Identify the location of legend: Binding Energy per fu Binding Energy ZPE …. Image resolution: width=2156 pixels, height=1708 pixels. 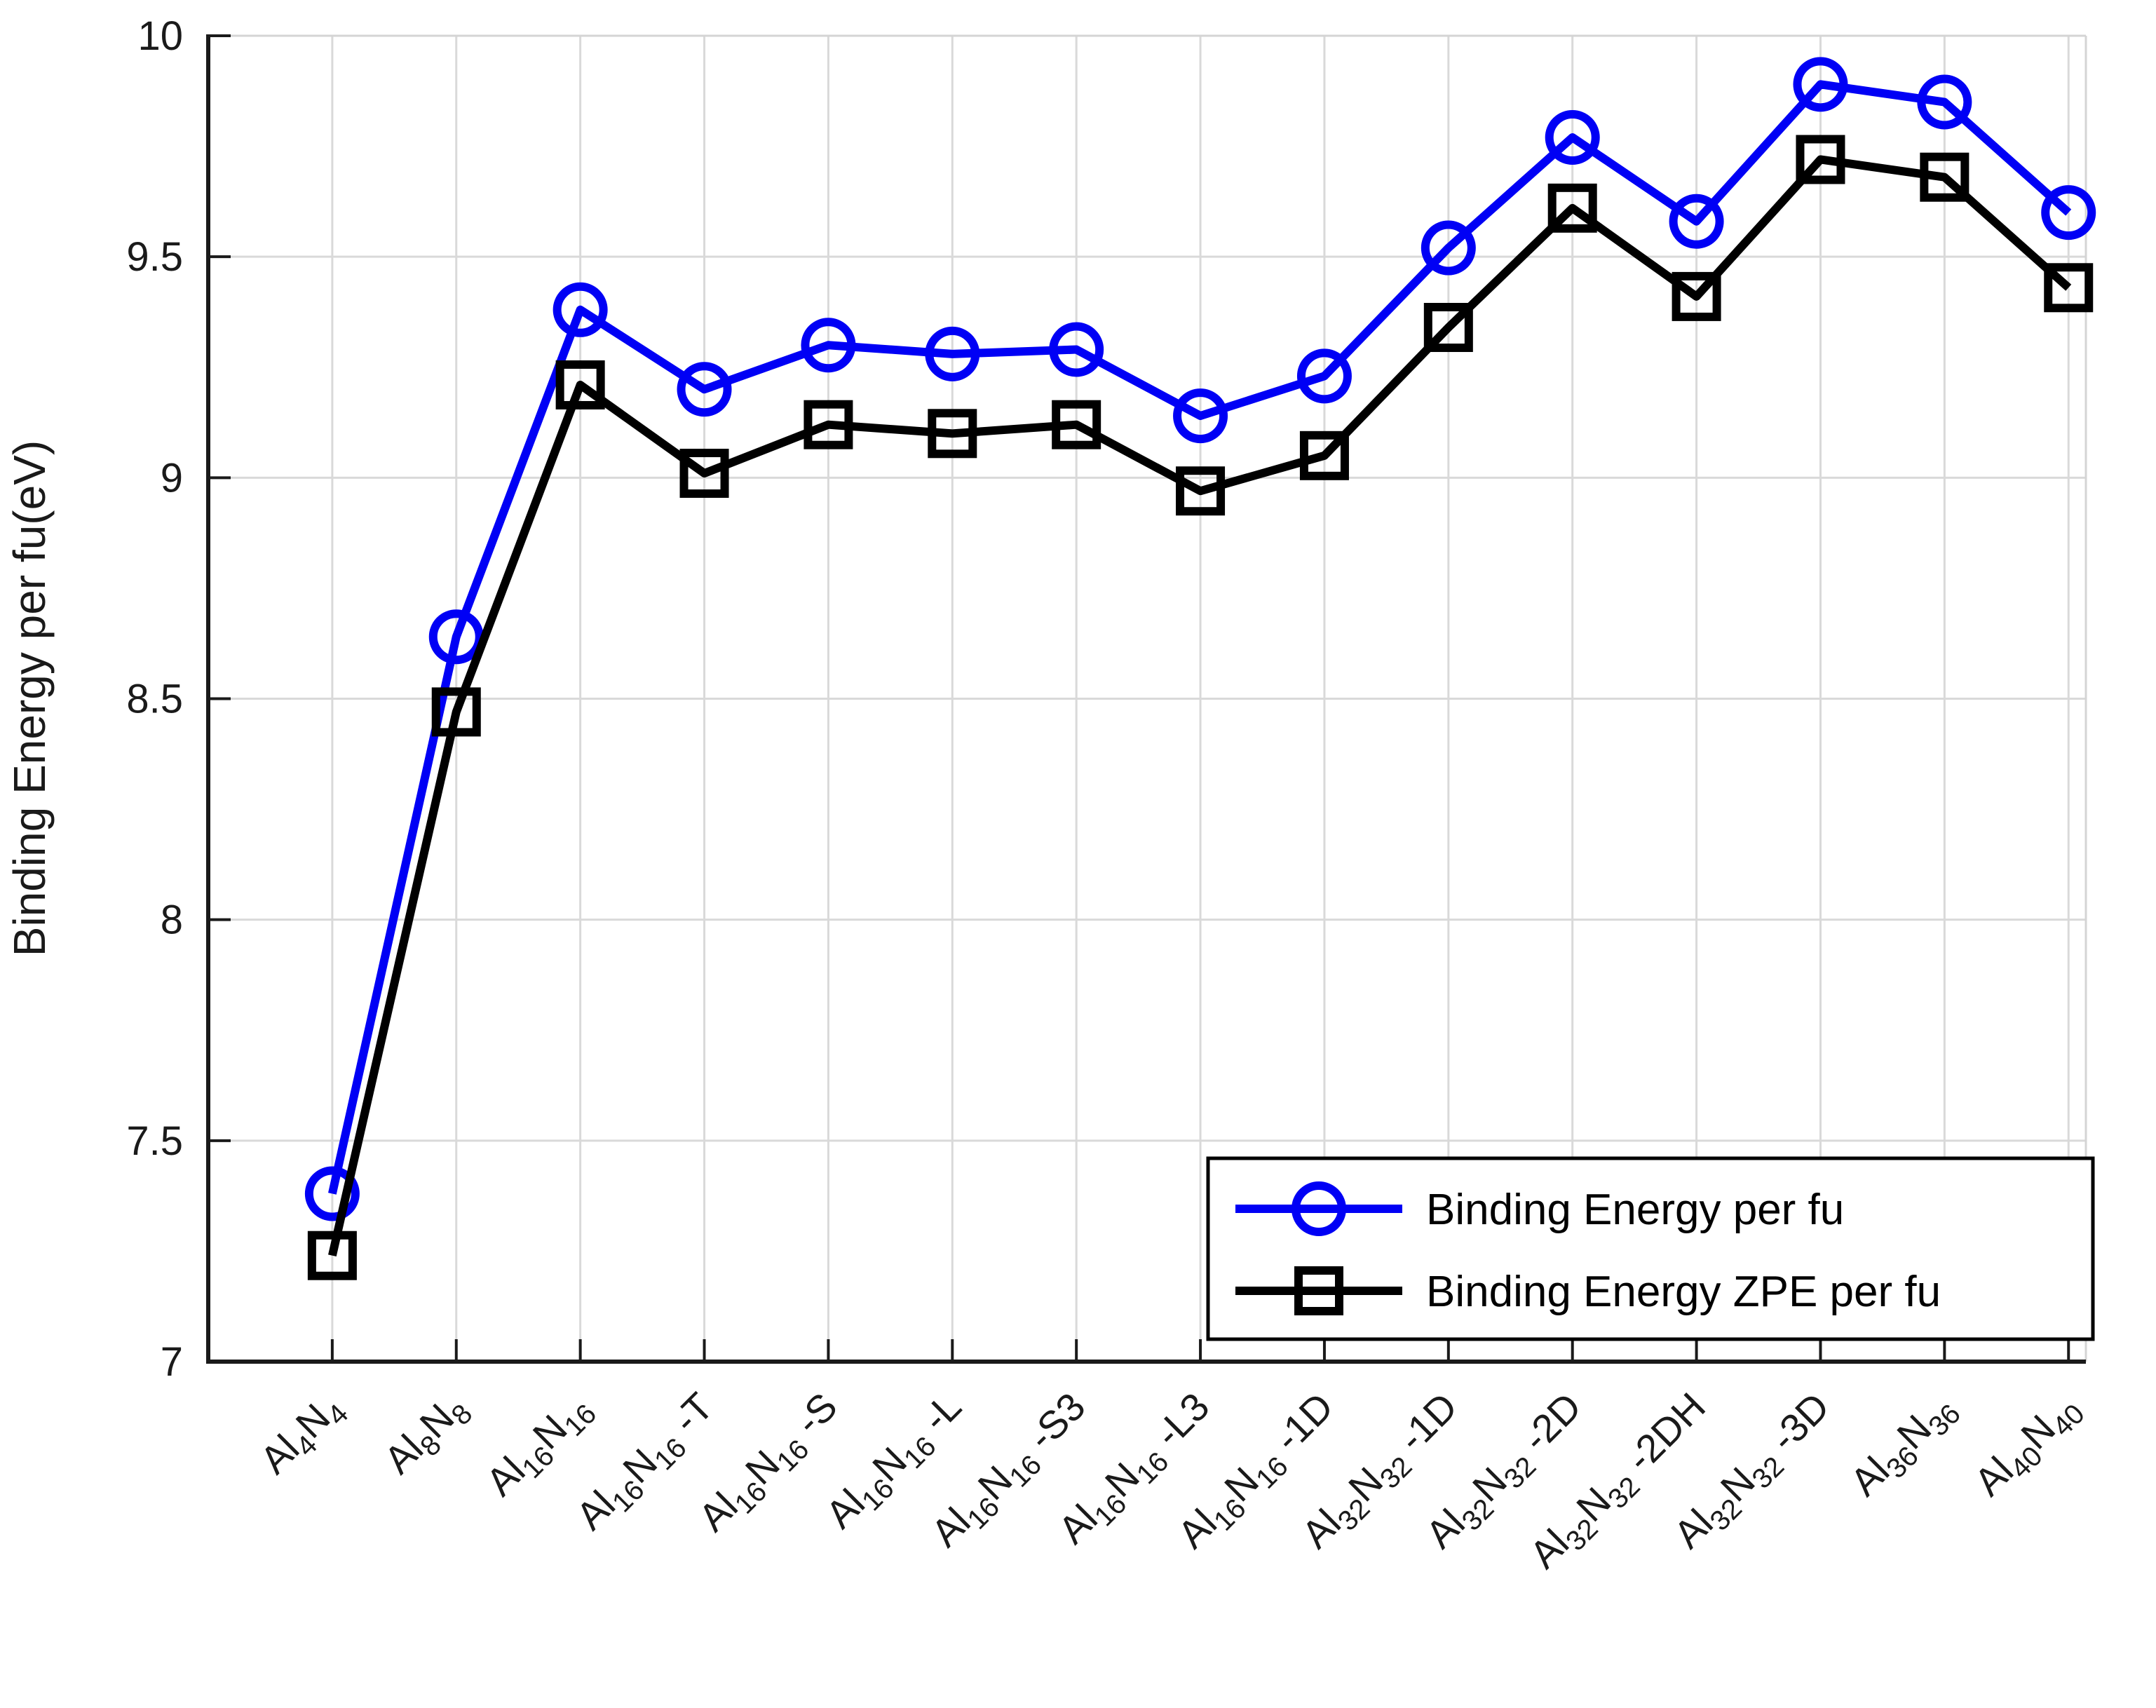
(1651, 1248).